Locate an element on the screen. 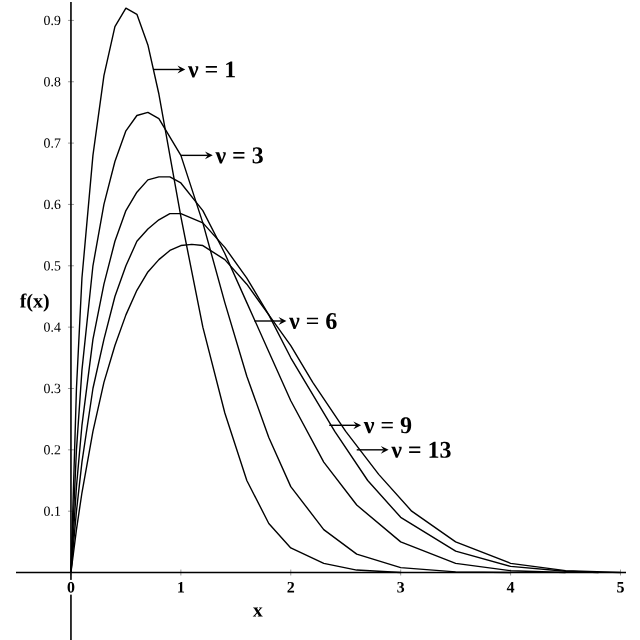  annotation: ν = 1 is located at coordinates (211, 69).